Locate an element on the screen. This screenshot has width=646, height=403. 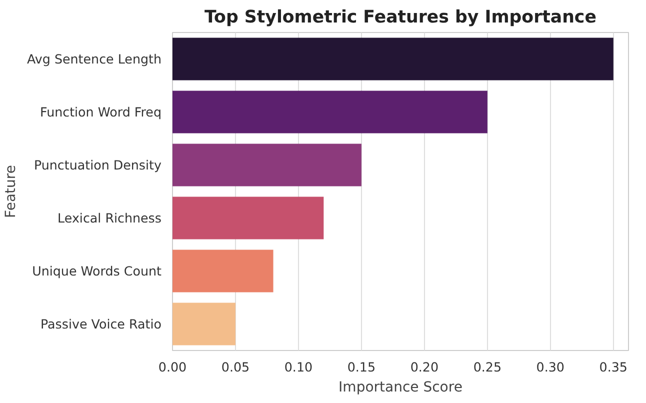
y-axis-title: Feature is located at coordinates (11, 191).